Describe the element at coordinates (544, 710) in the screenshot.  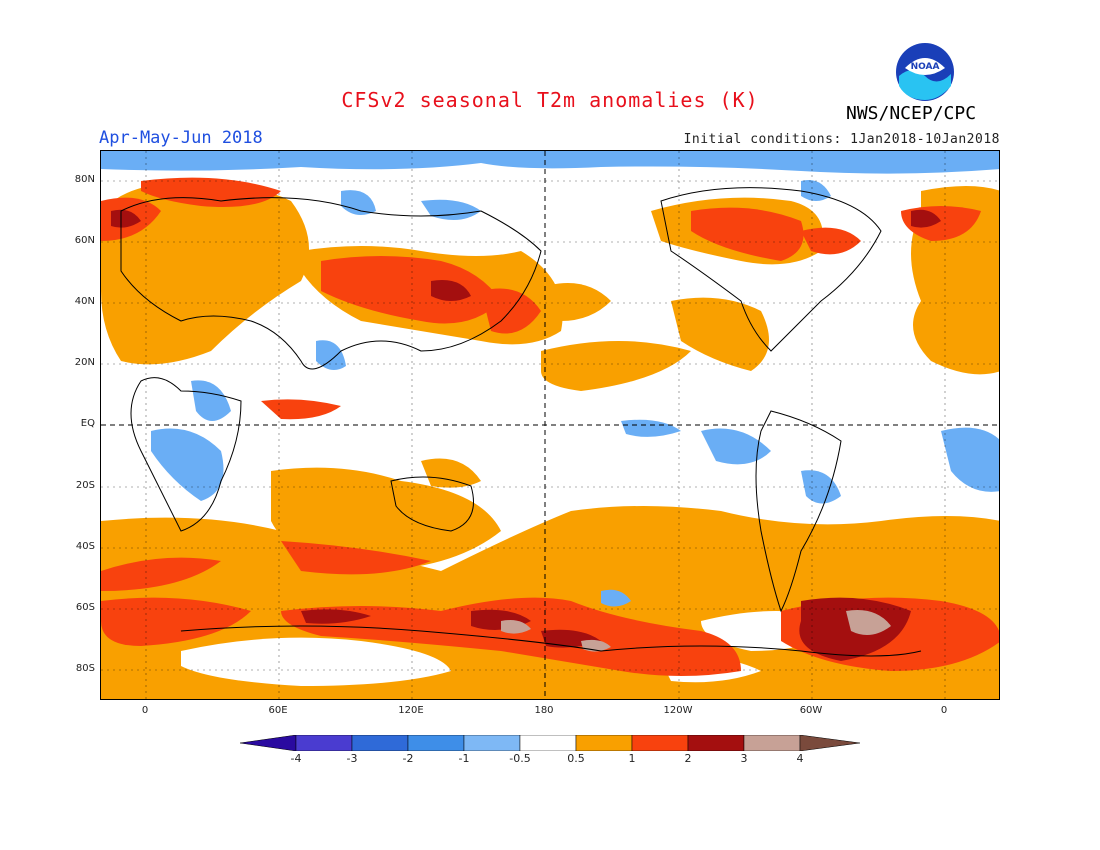
I see `lon-label: 180` at that location.